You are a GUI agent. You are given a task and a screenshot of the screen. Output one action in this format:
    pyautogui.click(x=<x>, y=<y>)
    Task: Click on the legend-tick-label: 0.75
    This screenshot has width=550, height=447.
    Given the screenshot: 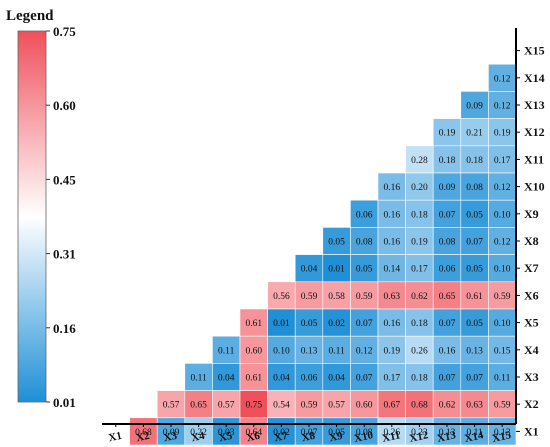 What is the action you would take?
    pyautogui.click(x=64, y=31)
    